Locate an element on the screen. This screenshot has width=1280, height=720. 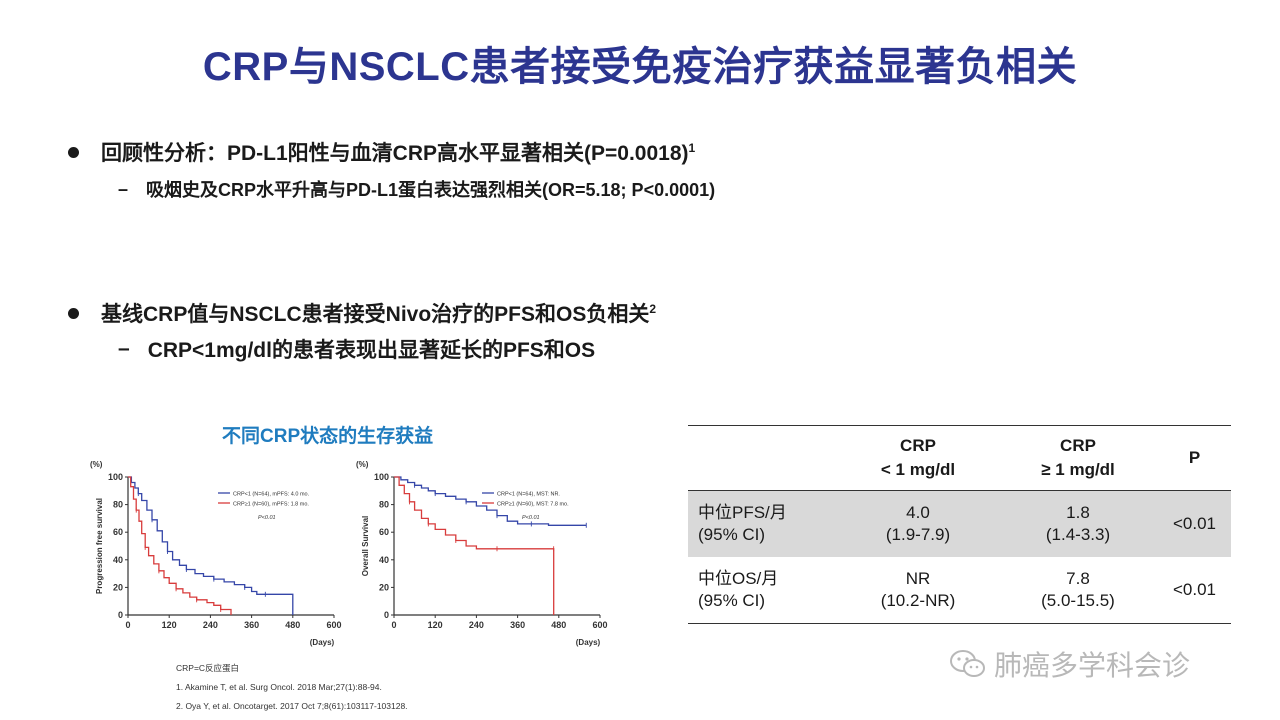
bullet-1: 回顾性分析：PD-L1阳性与血清CRP高水平显著相关(P=0.0018)1 is located at coordinates (381, 152).